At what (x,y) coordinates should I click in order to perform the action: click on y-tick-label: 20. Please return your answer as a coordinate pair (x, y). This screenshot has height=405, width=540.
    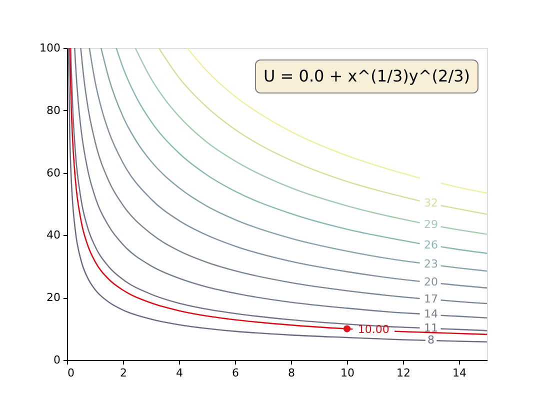
    Looking at the image, I should click on (53, 297).